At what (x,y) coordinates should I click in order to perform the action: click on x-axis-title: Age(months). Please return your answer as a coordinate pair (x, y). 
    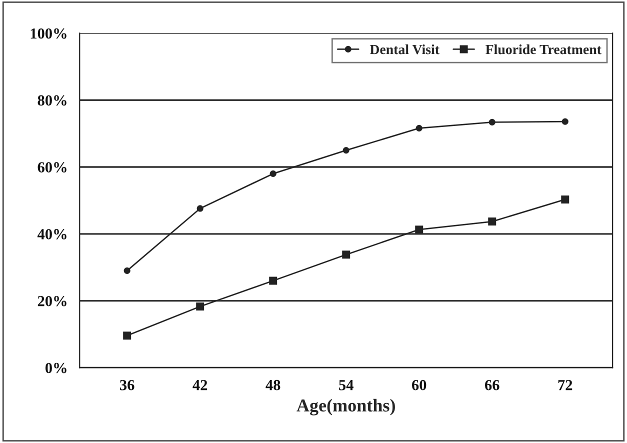
    Looking at the image, I should click on (345, 407).